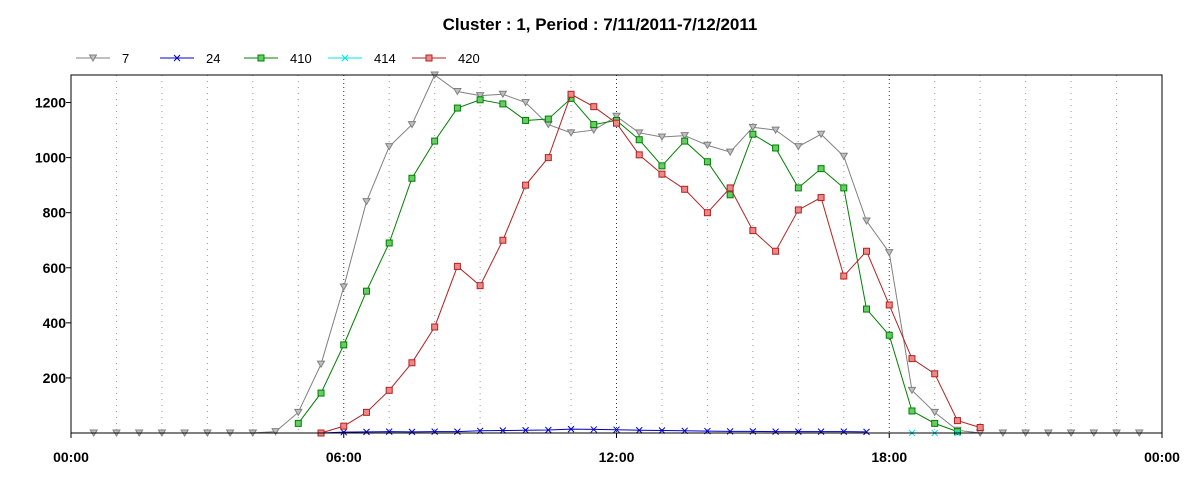 The height and width of the screenshot is (480, 1200). I want to click on x-tick-label: 12:00, so click(617, 457).